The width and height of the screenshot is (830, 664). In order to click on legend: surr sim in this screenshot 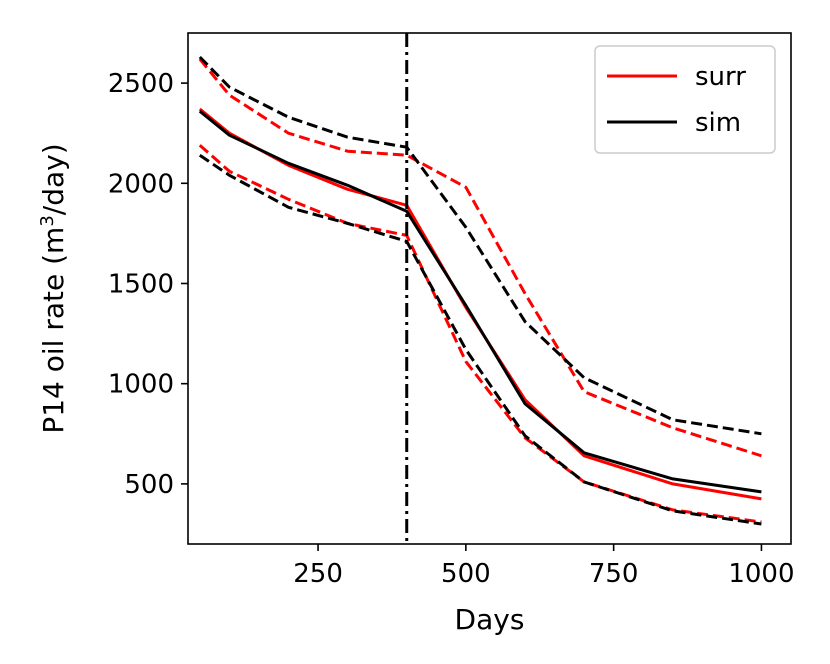, I will do `click(685, 99)`.